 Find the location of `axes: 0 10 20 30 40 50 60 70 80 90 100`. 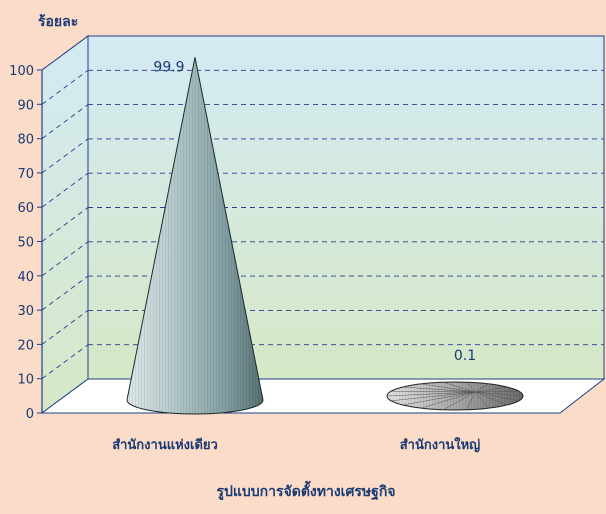

axes: 0 10 20 30 40 50 60 70 80 90 100 is located at coordinates (26, 243).